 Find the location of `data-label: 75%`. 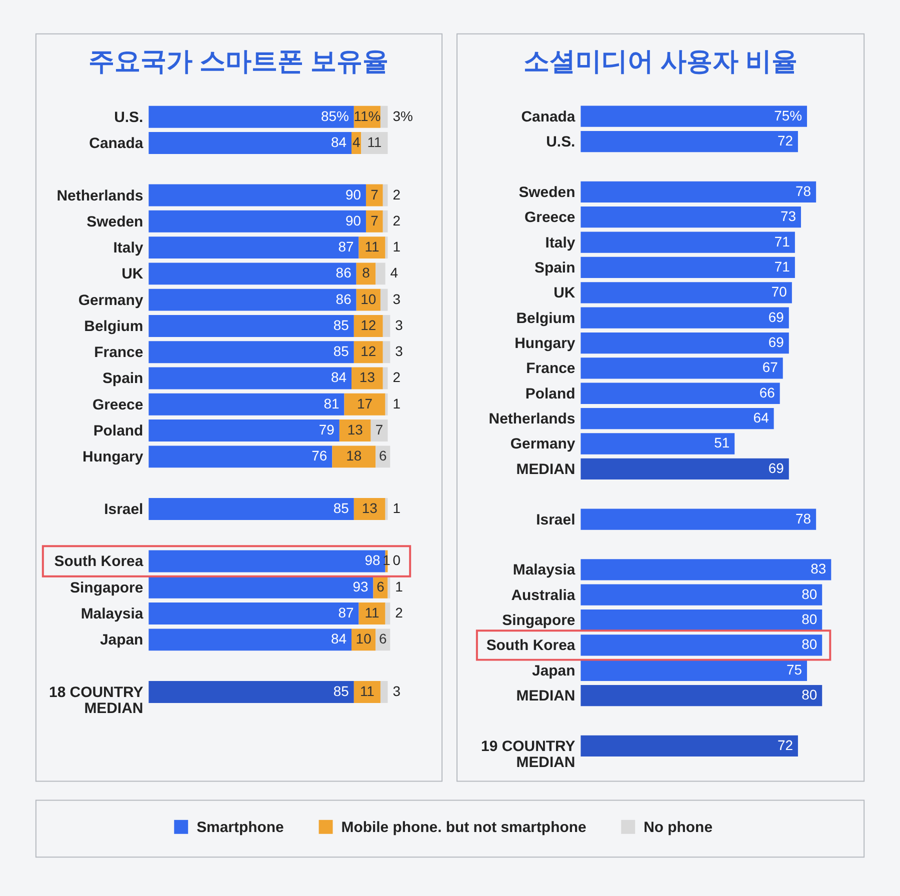

data-label: 75% is located at coordinates (788, 115).